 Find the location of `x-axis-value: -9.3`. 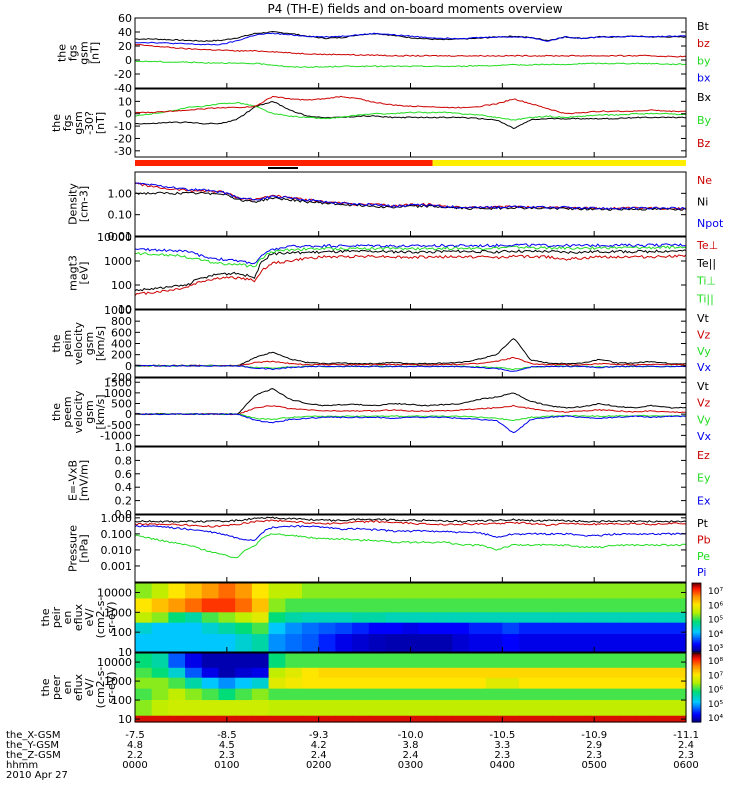

x-axis-value: -9.3 is located at coordinates (319, 735).